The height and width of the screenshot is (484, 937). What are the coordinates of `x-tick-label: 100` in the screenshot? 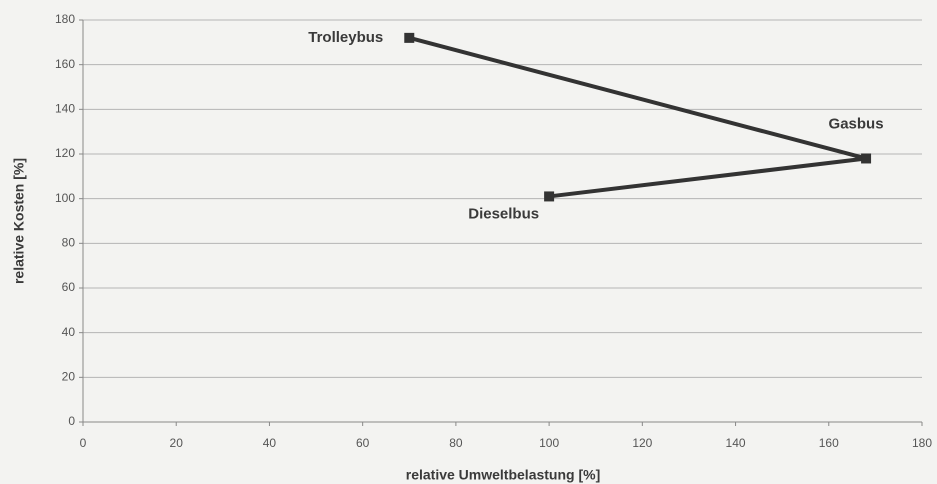 It's located at (549, 443).